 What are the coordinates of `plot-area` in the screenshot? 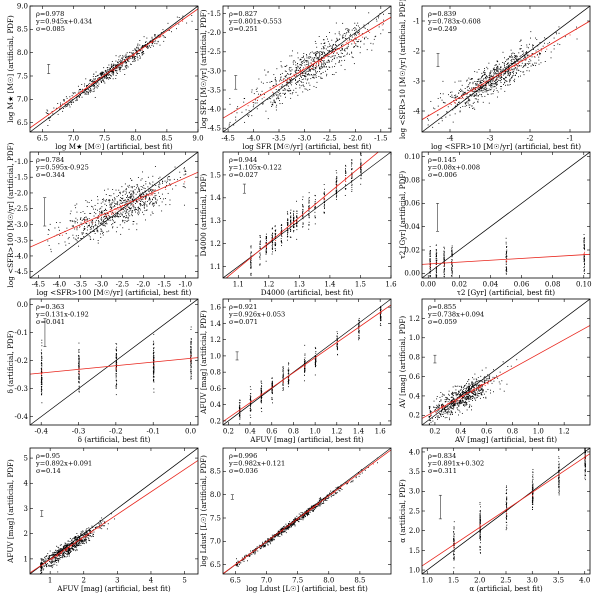 It's located at (506, 215).